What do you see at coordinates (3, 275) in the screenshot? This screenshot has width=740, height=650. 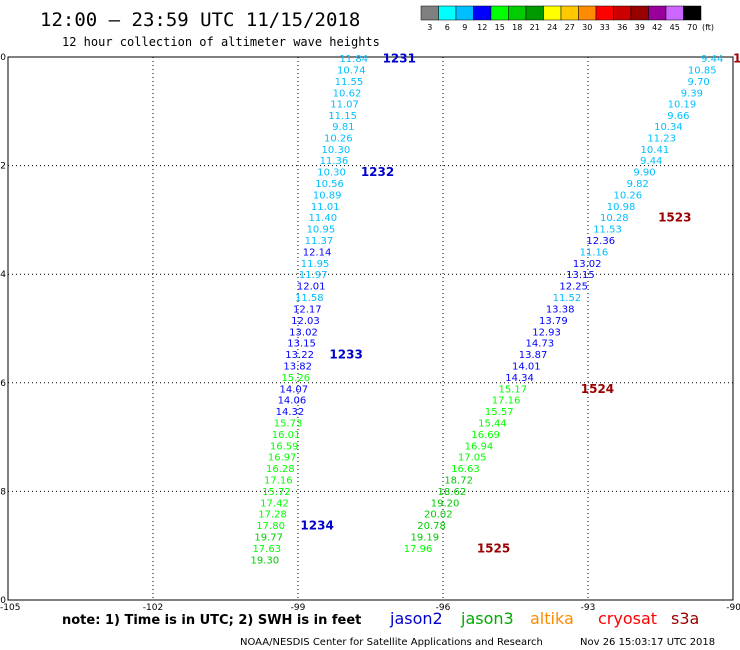 I see `y-tick-label: -54` at bounding box center [3, 275].